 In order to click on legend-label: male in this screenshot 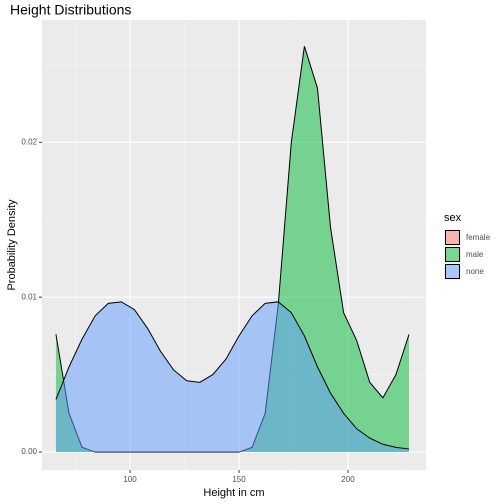, I will do `click(475, 254)`.